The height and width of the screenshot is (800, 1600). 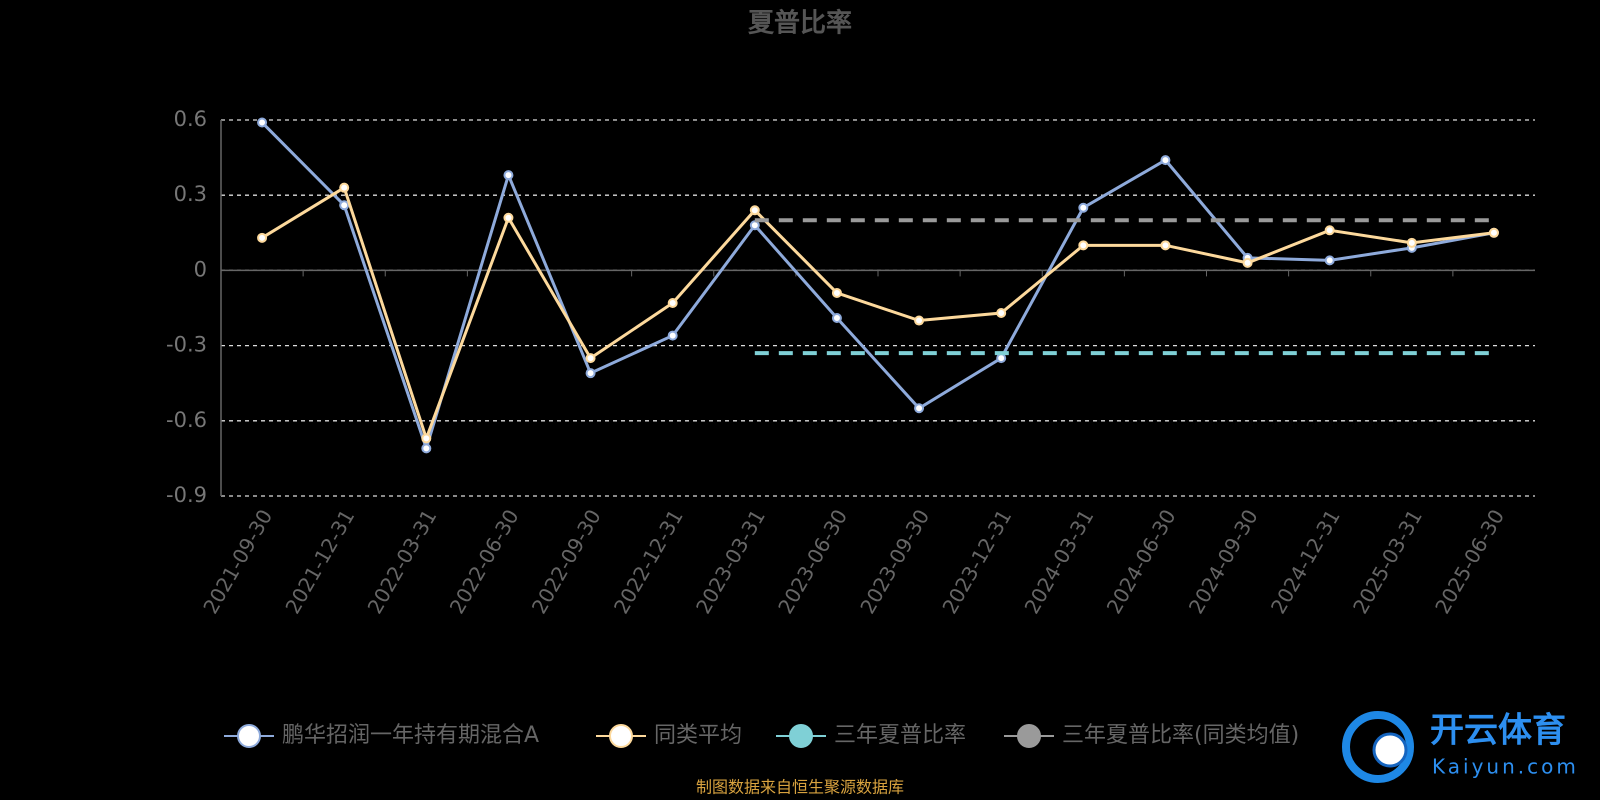 What do you see at coordinates (410, 735) in the screenshot?
I see `legend-label: 鹏华招润一年持有期混合A` at bounding box center [410, 735].